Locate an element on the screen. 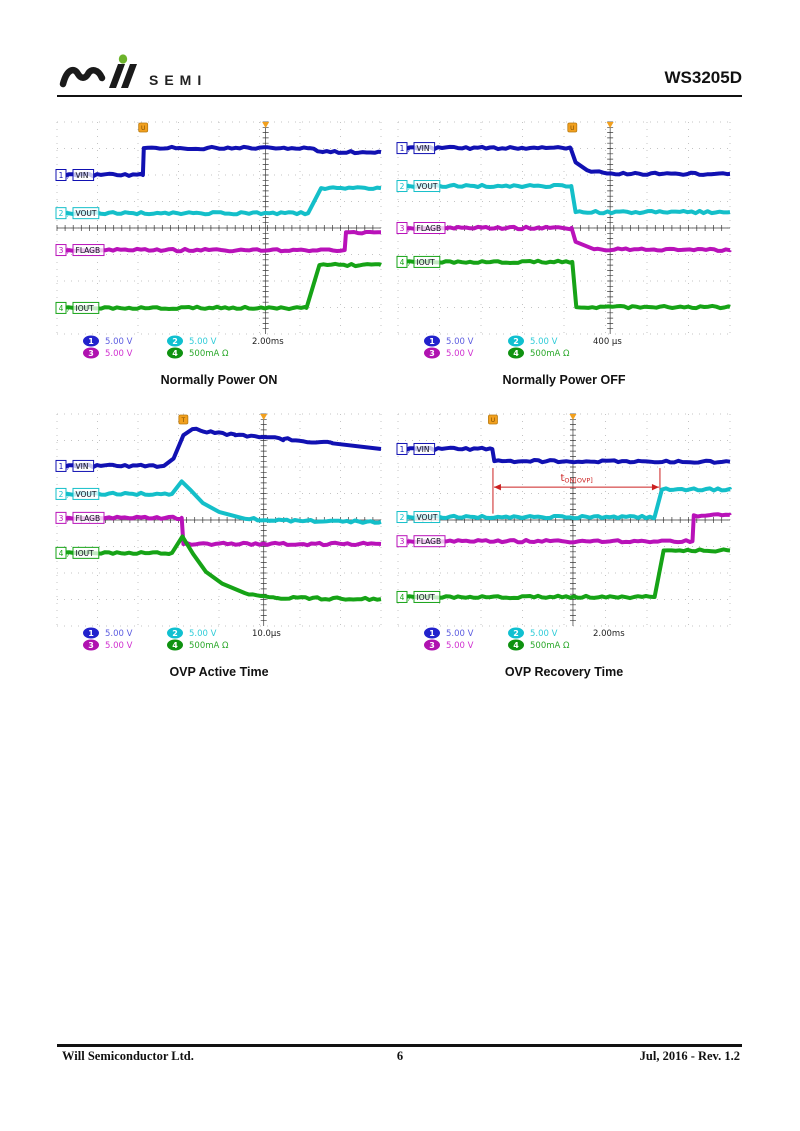 Image resolution: width=800 pixels, height=1131 pixels. trace-vin is located at coordinates (219, 448).